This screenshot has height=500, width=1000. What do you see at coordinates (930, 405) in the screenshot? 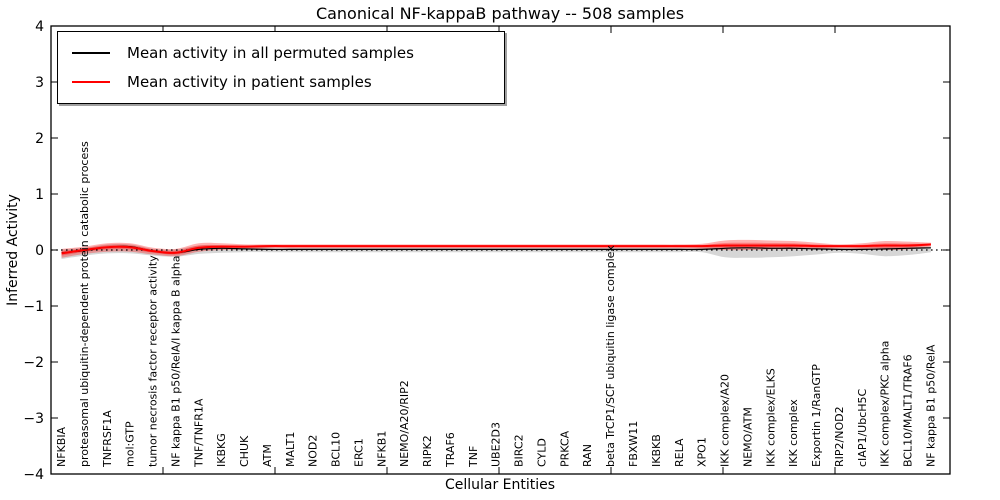
I see `x-tick-label: NF kappa B1 p50/RelA` at bounding box center [930, 405].